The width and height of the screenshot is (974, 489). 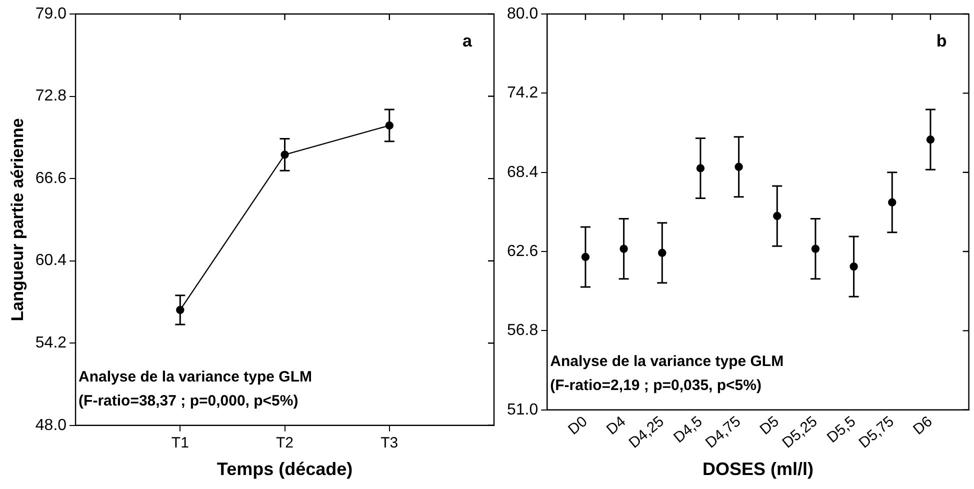 I want to click on x-axis-title: Temps (décade), so click(x=284, y=469).